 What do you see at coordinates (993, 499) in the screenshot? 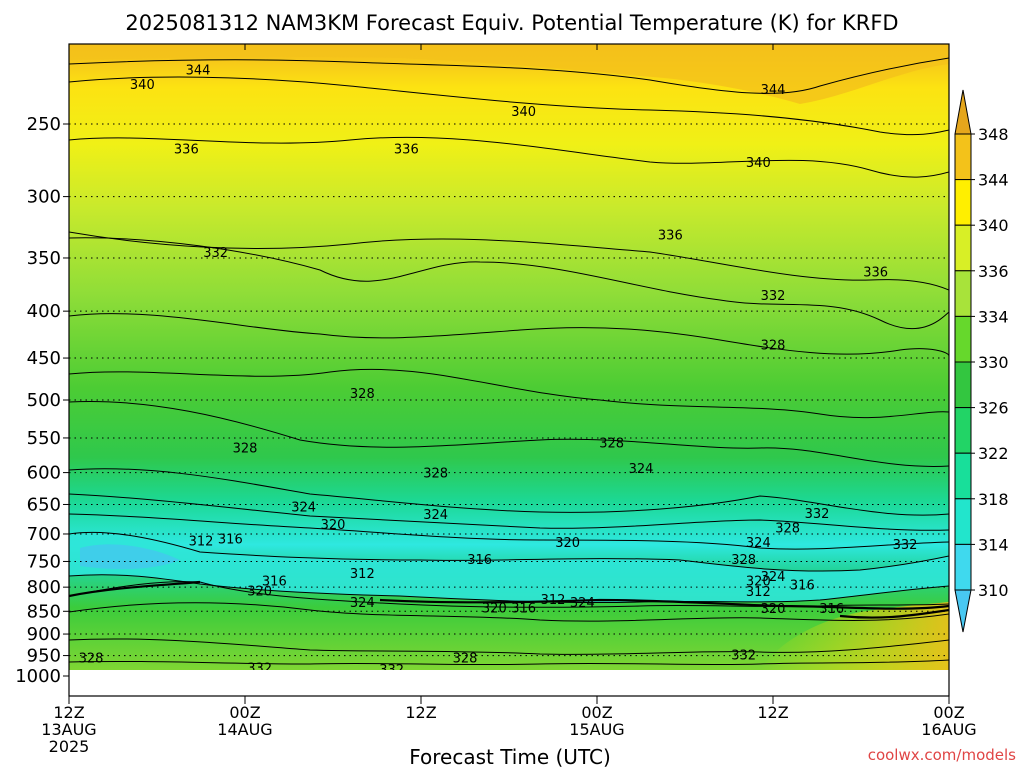
I see `colorbar-label: 318` at bounding box center [993, 499].